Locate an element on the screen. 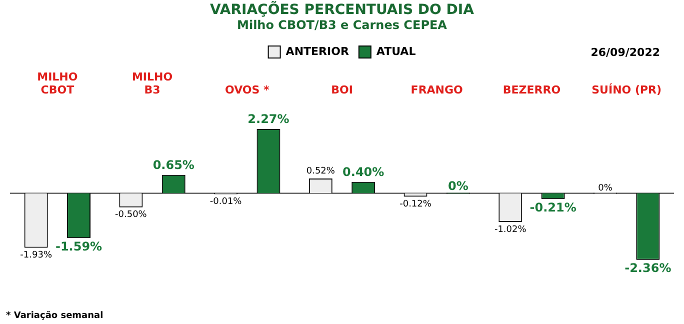  x-tick-label: OVOS * is located at coordinates (247, 90).